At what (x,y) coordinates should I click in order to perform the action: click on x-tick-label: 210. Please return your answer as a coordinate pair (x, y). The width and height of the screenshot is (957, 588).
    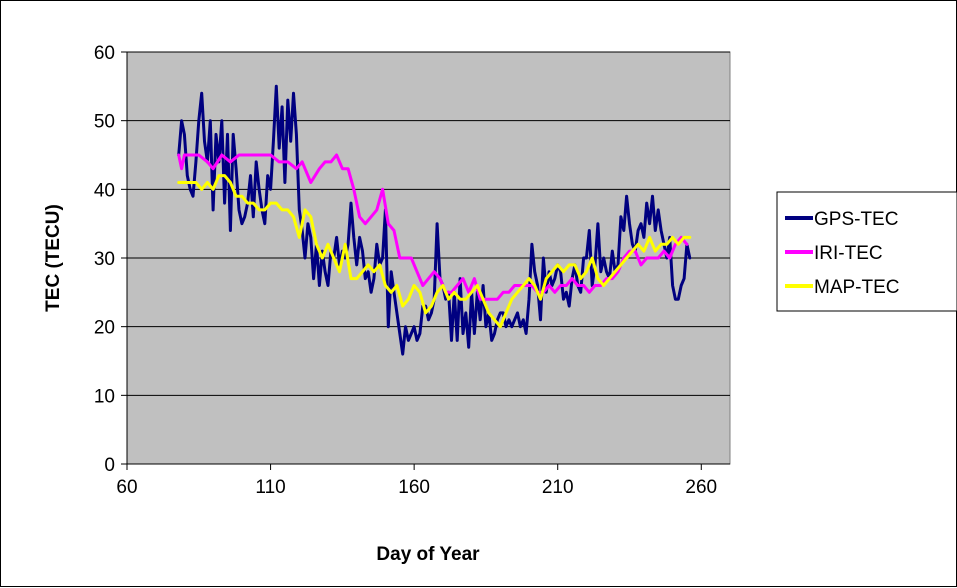
    Looking at the image, I should click on (558, 487).